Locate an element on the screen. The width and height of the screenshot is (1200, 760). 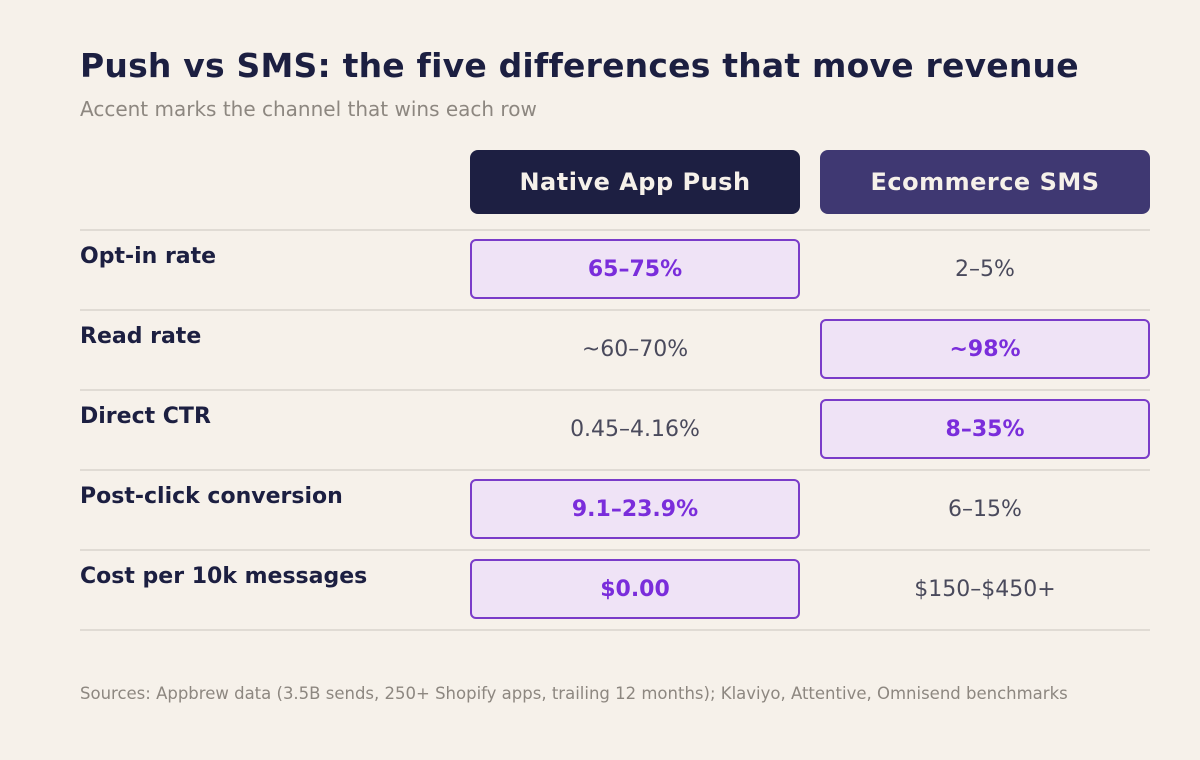
push-value-cell-winner: 65–75% is located at coordinates (635, 269).